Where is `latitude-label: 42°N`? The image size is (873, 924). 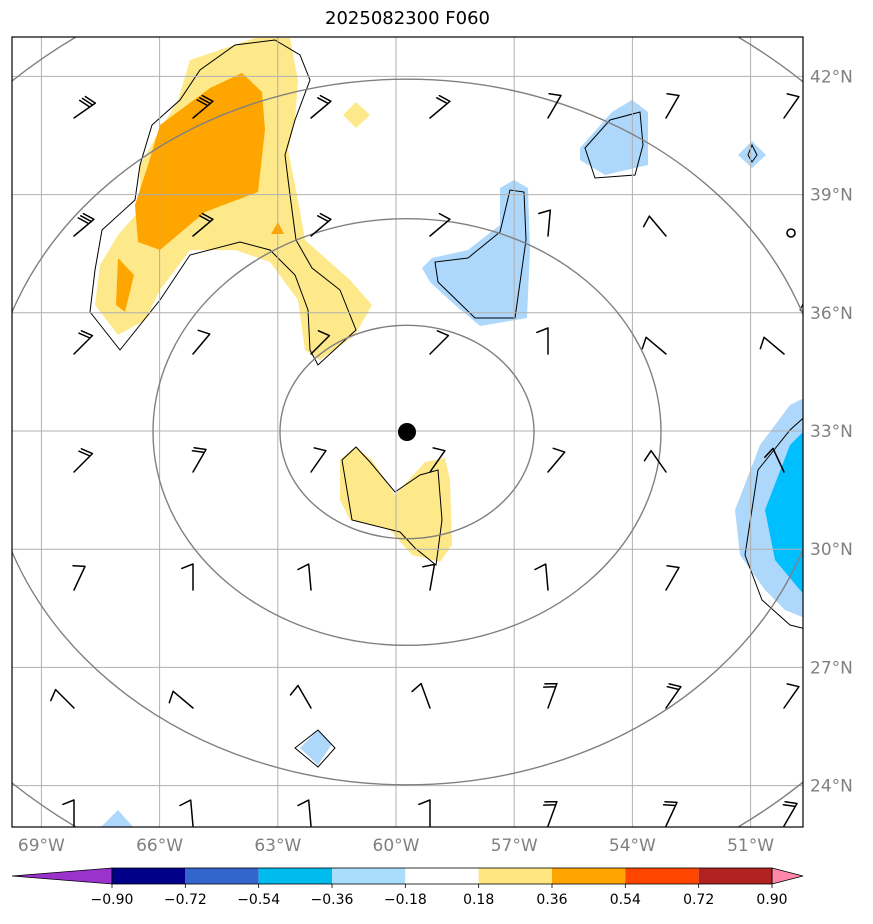
latitude-label: 42°N is located at coordinates (831, 77).